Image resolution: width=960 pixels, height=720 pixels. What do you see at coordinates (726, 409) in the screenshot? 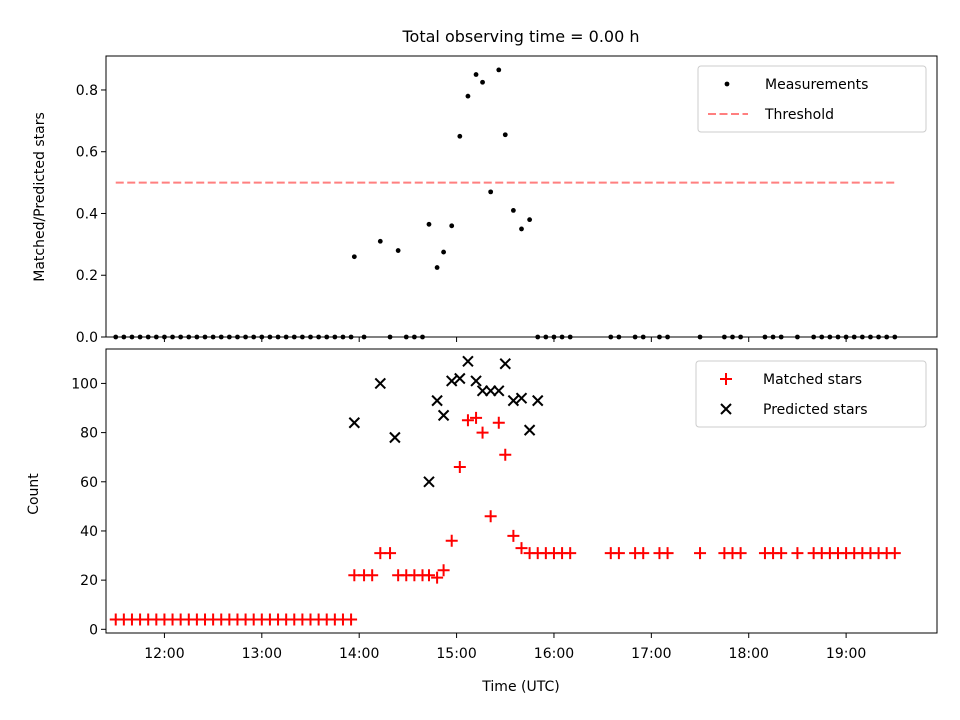
I see `legend-predicted-marker` at bounding box center [726, 409].